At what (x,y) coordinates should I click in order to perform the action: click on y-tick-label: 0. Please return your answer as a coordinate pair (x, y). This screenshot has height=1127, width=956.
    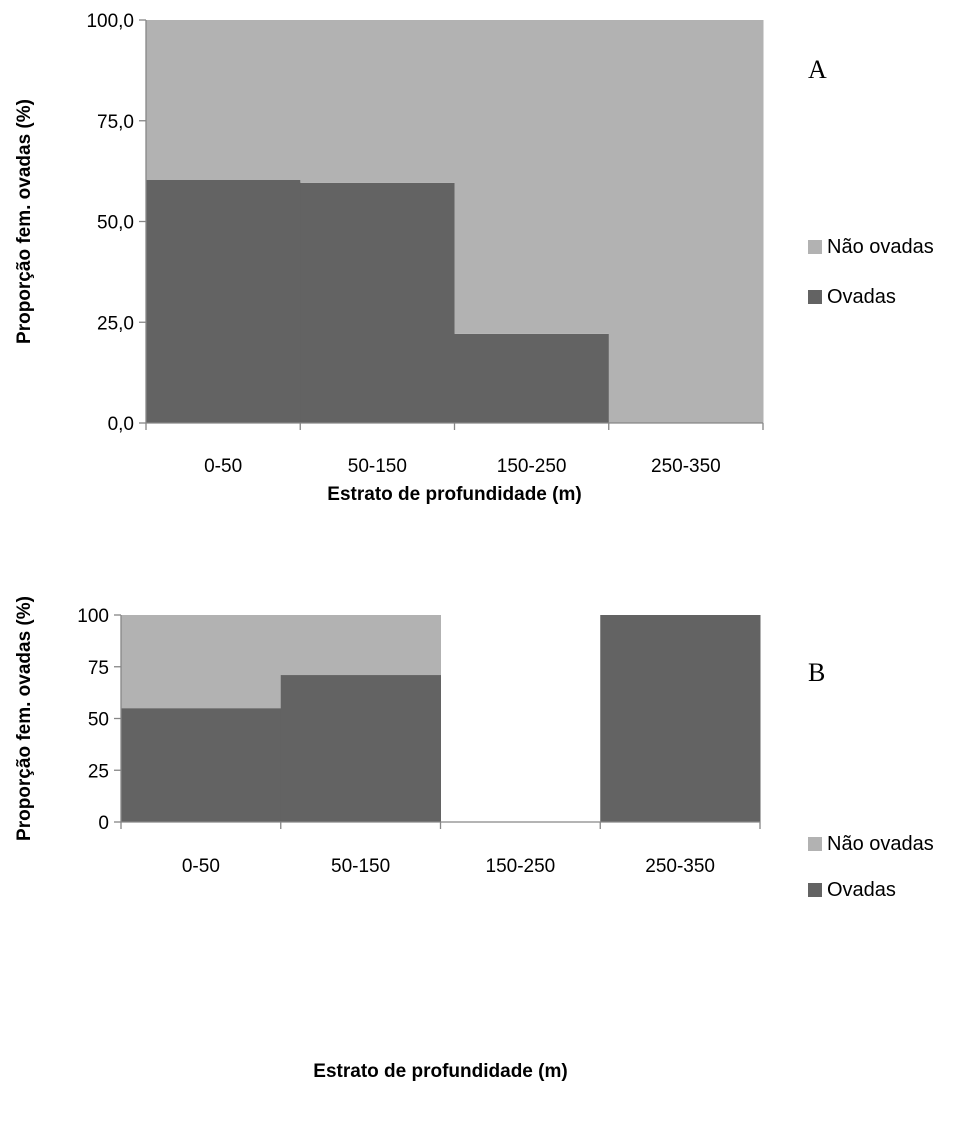
    Looking at the image, I should click on (103, 823).